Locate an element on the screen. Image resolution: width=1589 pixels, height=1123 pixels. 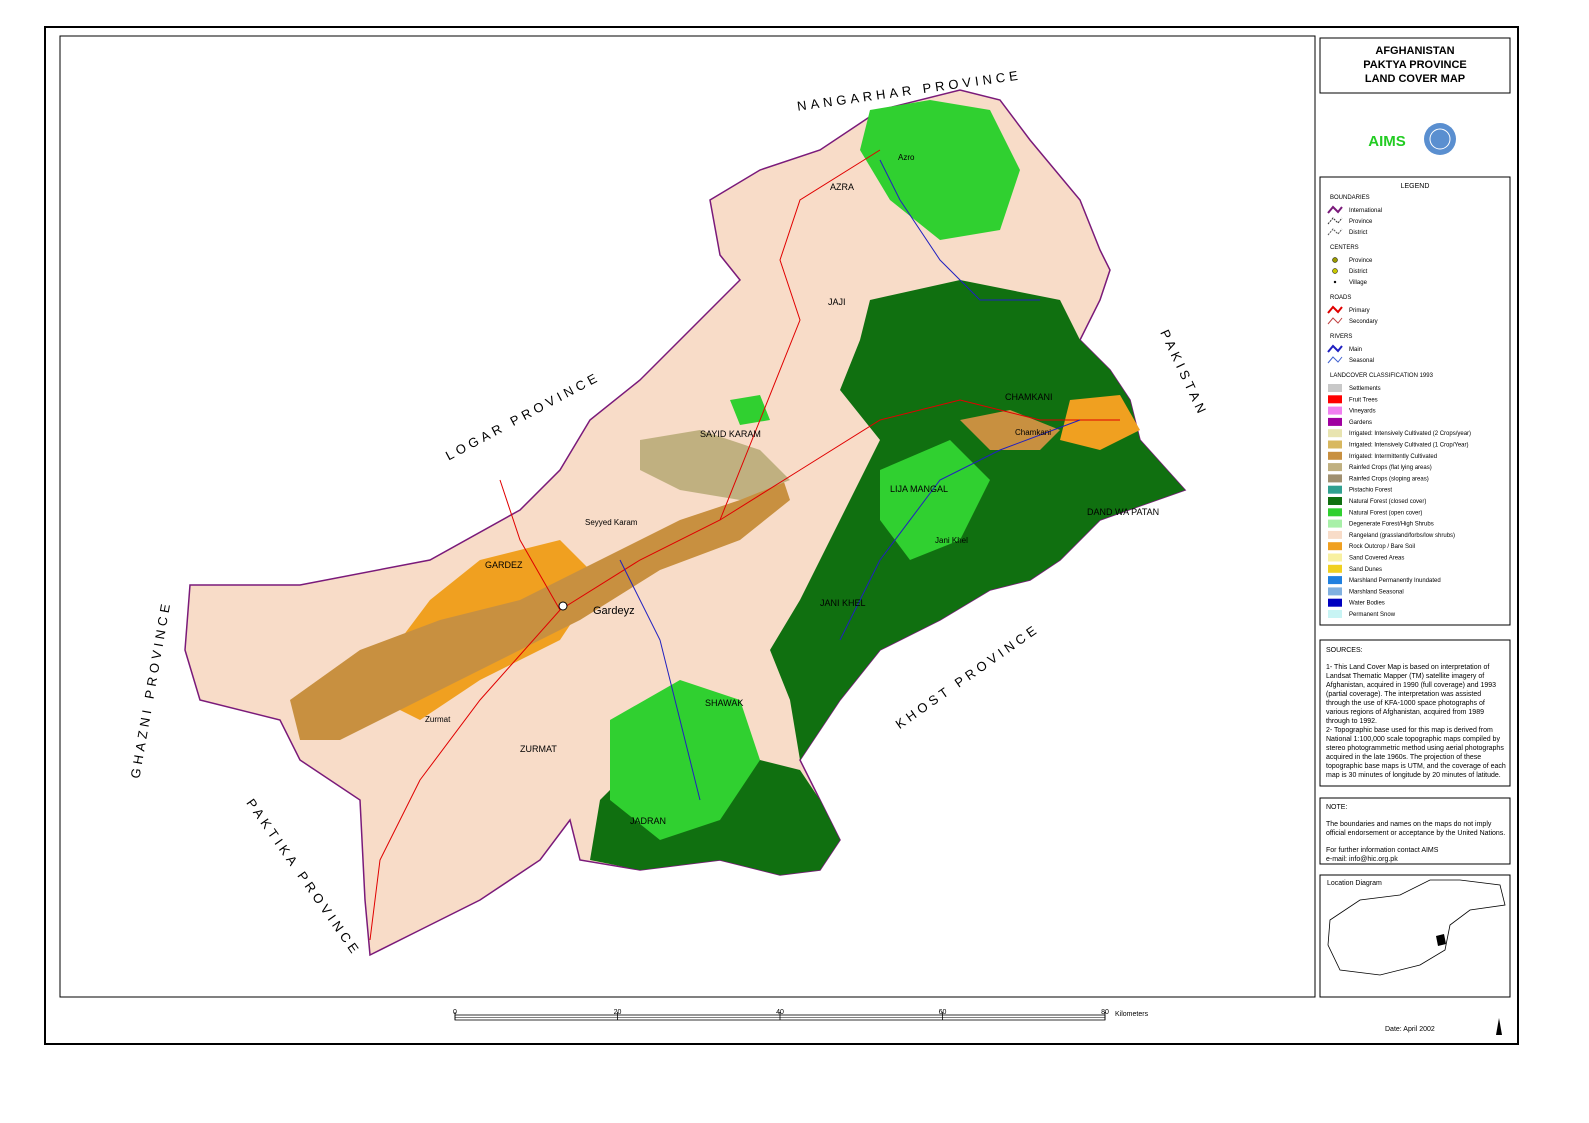
place-label: Gardeyz is located at coordinates (614, 611).